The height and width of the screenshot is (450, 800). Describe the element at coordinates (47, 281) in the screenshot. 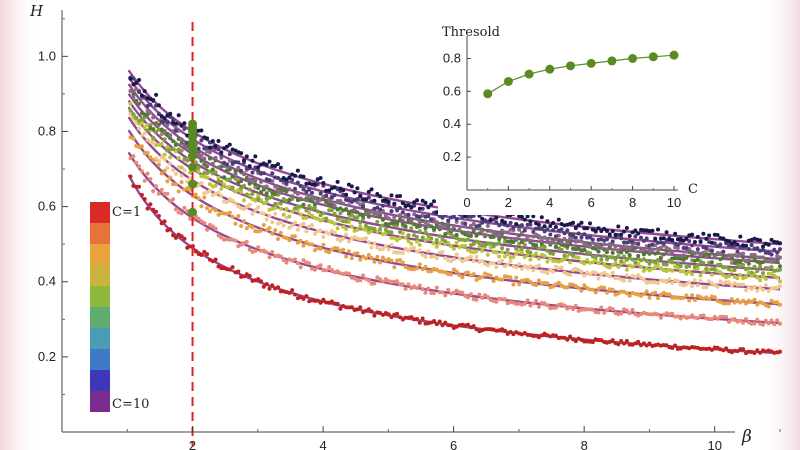

I see `y-tick-label: 0.4` at that location.